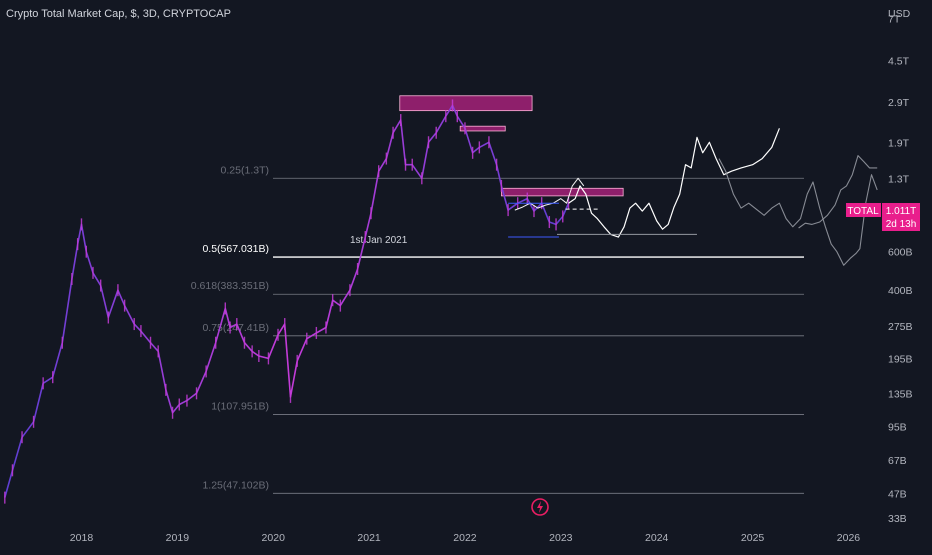 This screenshot has width=932, height=555. I want to click on y-tick-label: 1.9T, so click(899, 143).